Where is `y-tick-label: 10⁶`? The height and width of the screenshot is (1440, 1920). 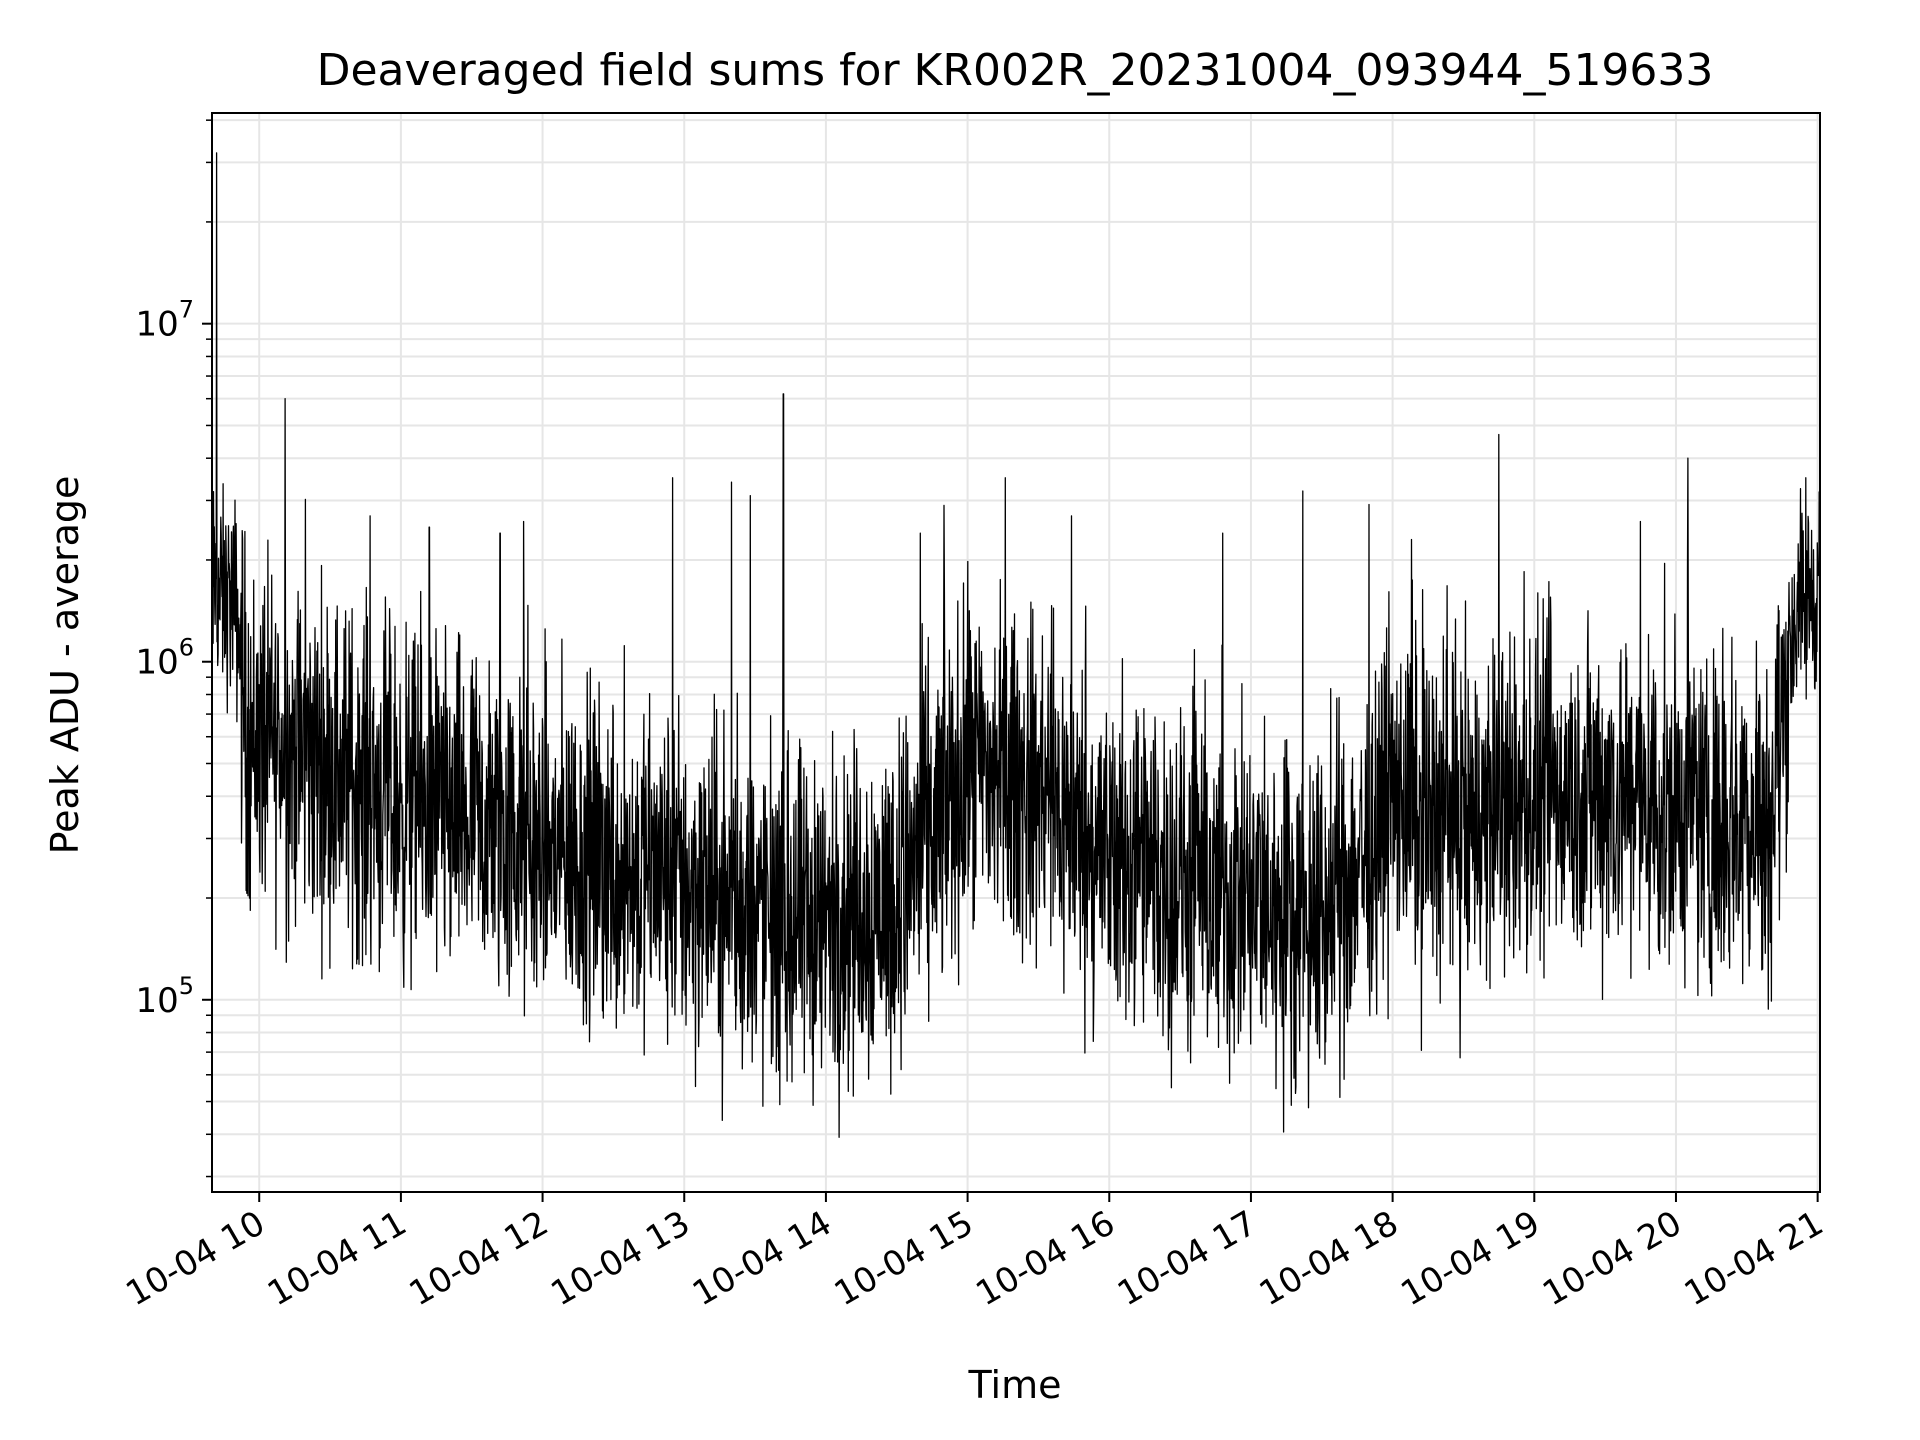 y-tick-label: 10⁶ is located at coordinates (164, 658).